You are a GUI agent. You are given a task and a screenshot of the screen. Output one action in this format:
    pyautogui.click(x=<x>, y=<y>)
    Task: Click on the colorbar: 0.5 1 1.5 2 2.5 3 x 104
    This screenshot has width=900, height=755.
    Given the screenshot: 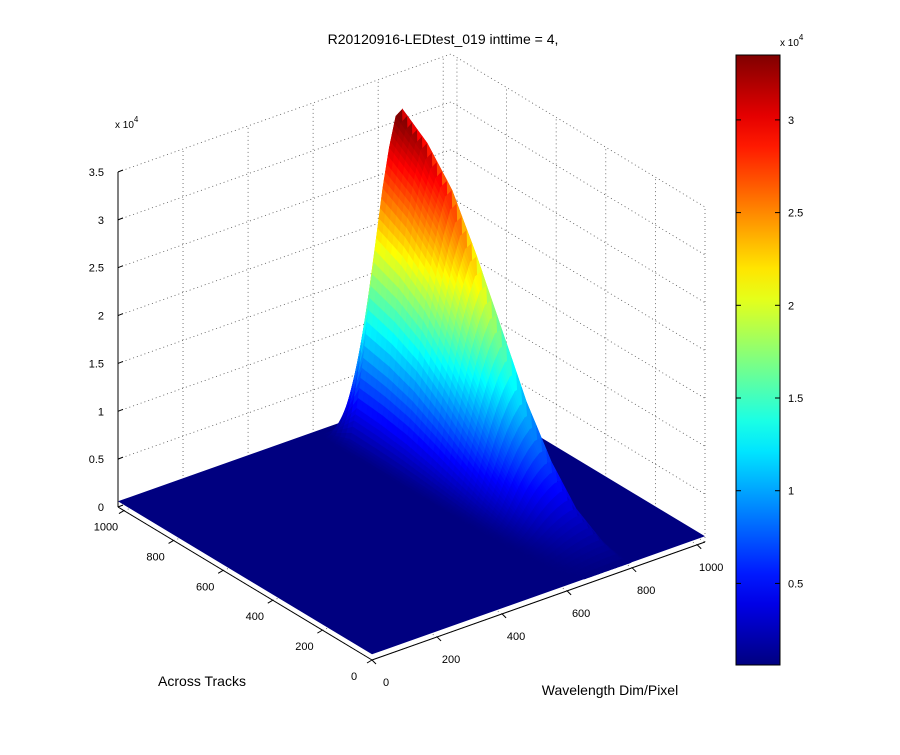 What is the action you would take?
    pyautogui.click(x=769, y=349)
    